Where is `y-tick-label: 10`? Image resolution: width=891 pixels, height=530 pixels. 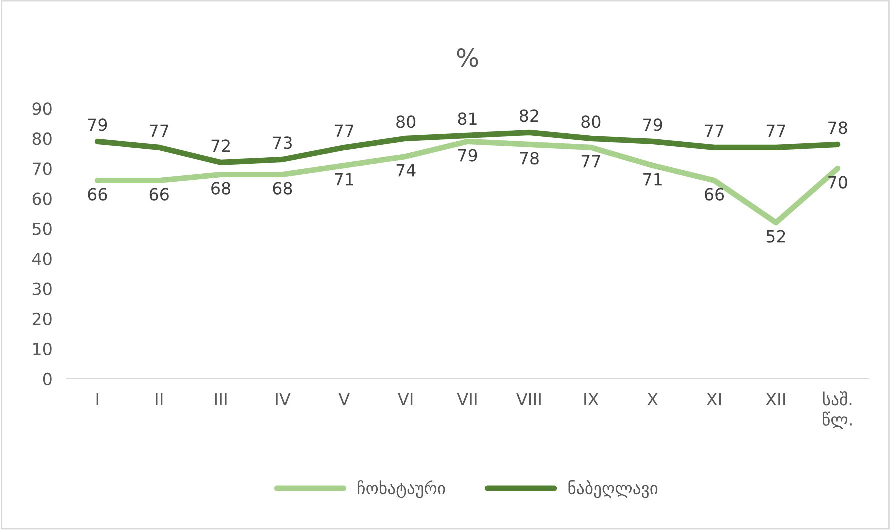 y-tick-label: 10 is located at coordinates (43, 349).